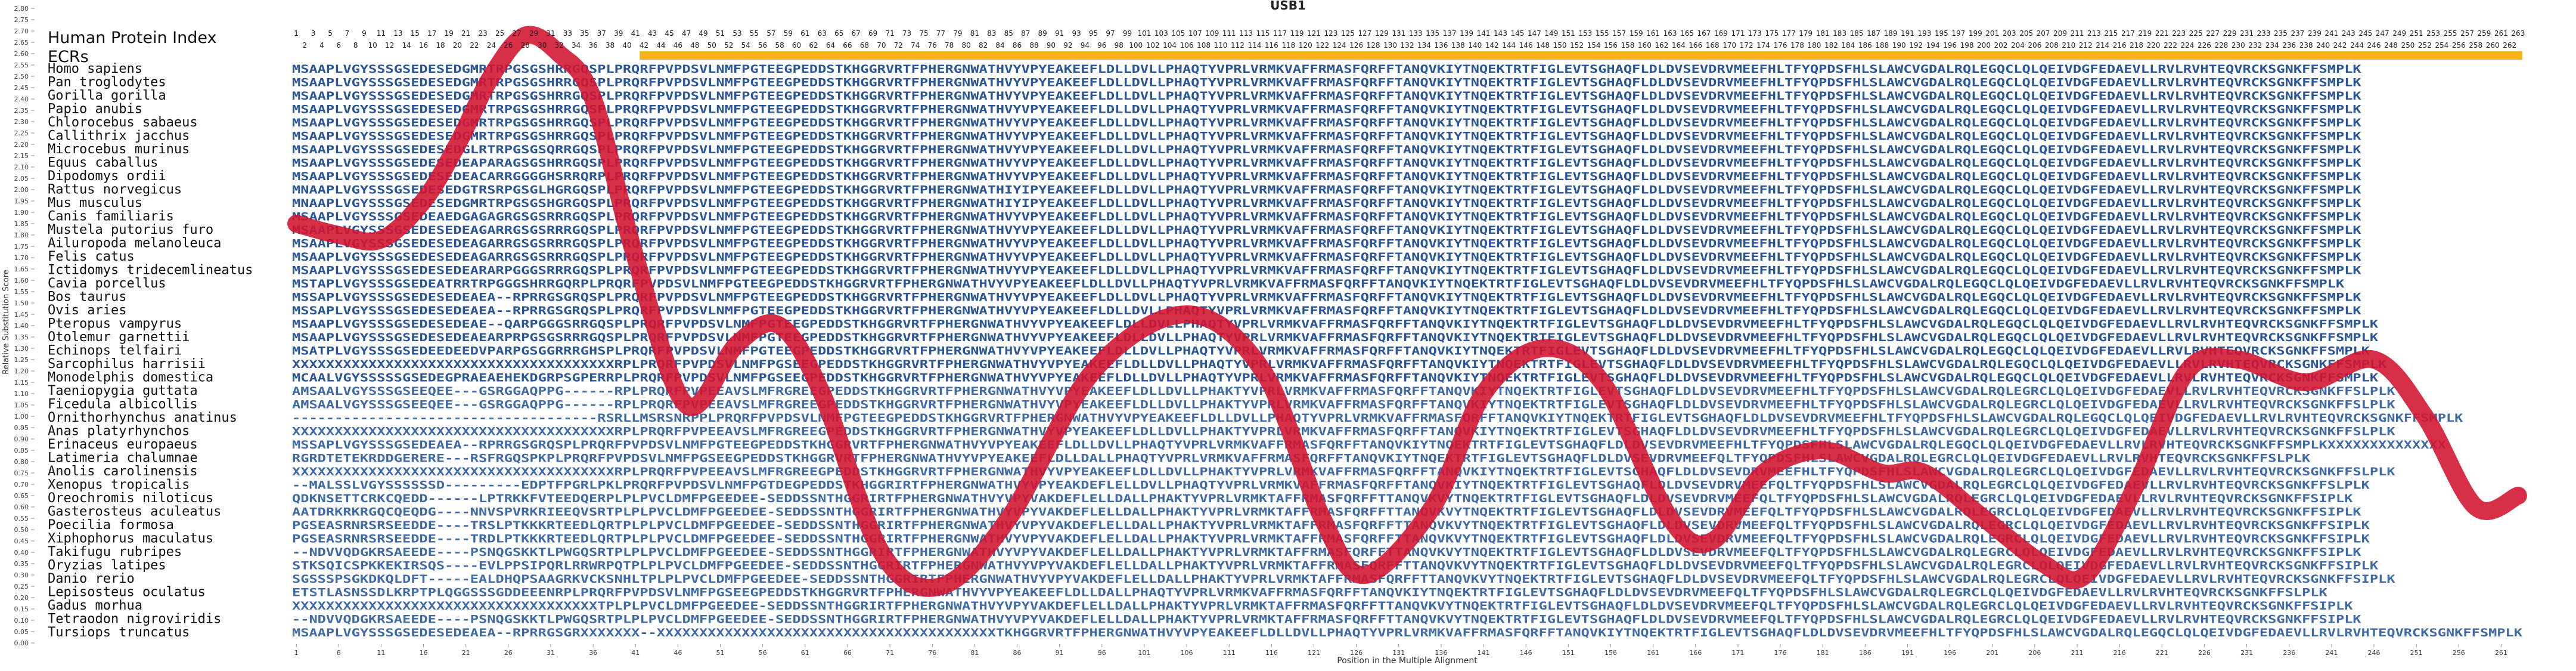 This screenshot has height=671, width=2576. I want to click on y-tick-label: 1.55, so click(22, 292).